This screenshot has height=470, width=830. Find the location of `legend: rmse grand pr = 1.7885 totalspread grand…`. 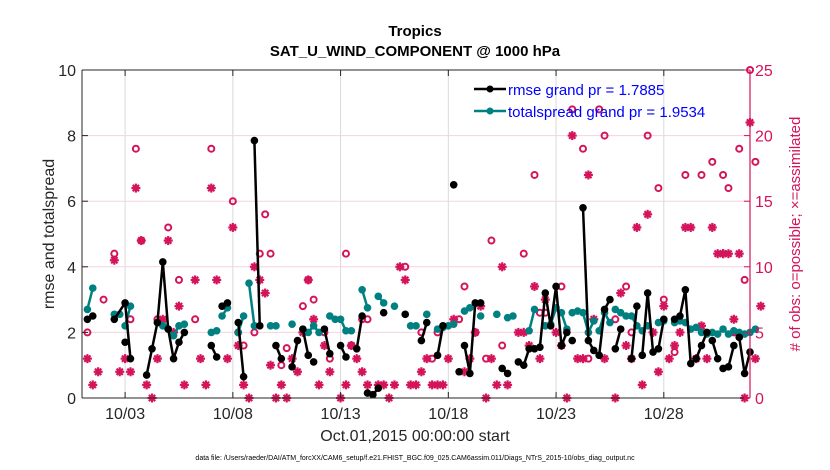

legend: rmse grand pr = 1.7885 totalspread grand… is located at coordinates (589, 101).